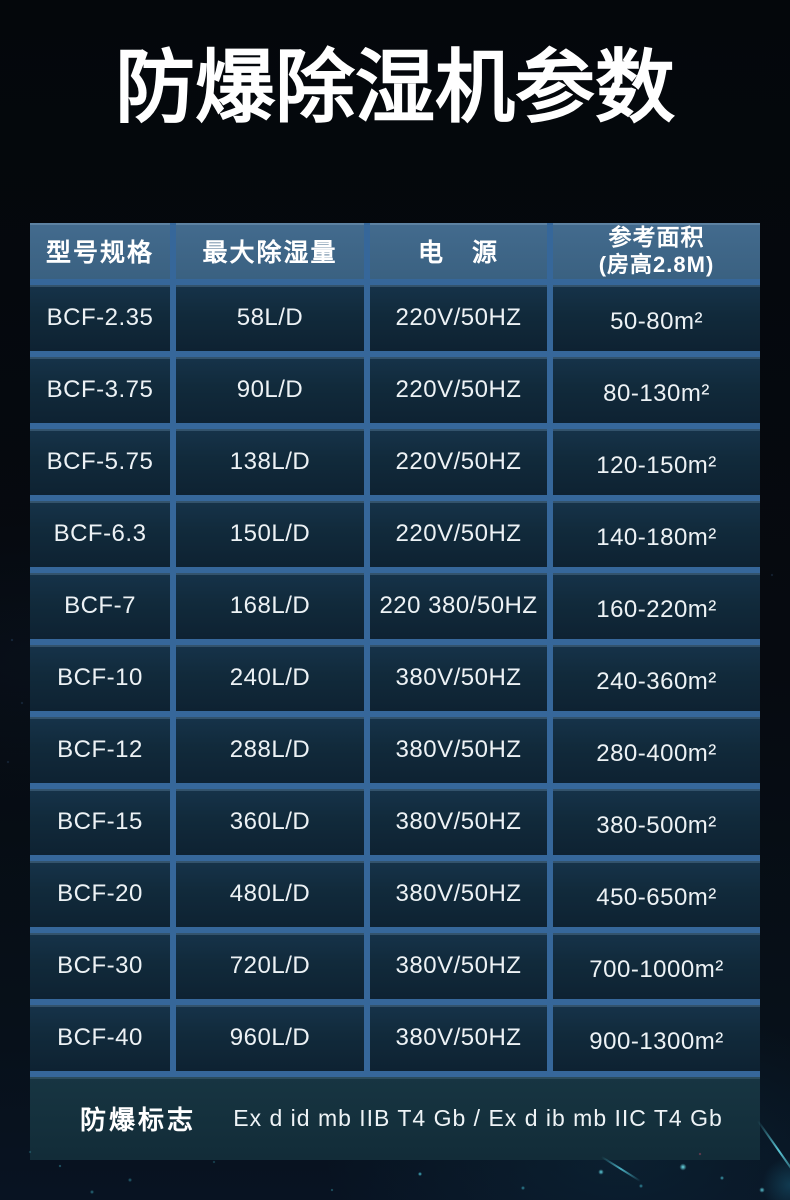 This screenshot has height=1200, width=790. Describe the element at coordinates (656, 318) in the screenshot. I see `cell-area: 50-80m²` at that location.